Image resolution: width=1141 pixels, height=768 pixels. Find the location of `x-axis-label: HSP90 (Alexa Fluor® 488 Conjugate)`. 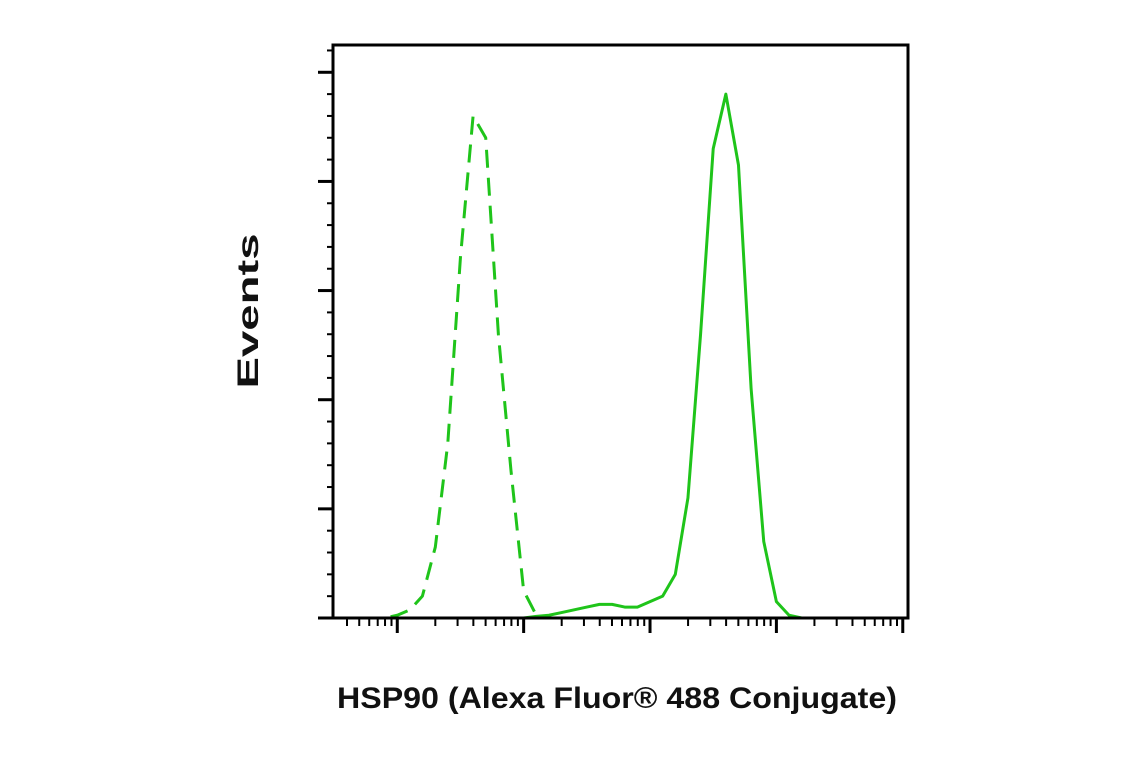

x-axis-label: HSP90 (Alexa Fluor® 488 Conjugate) is located at coordinates (617, 698).